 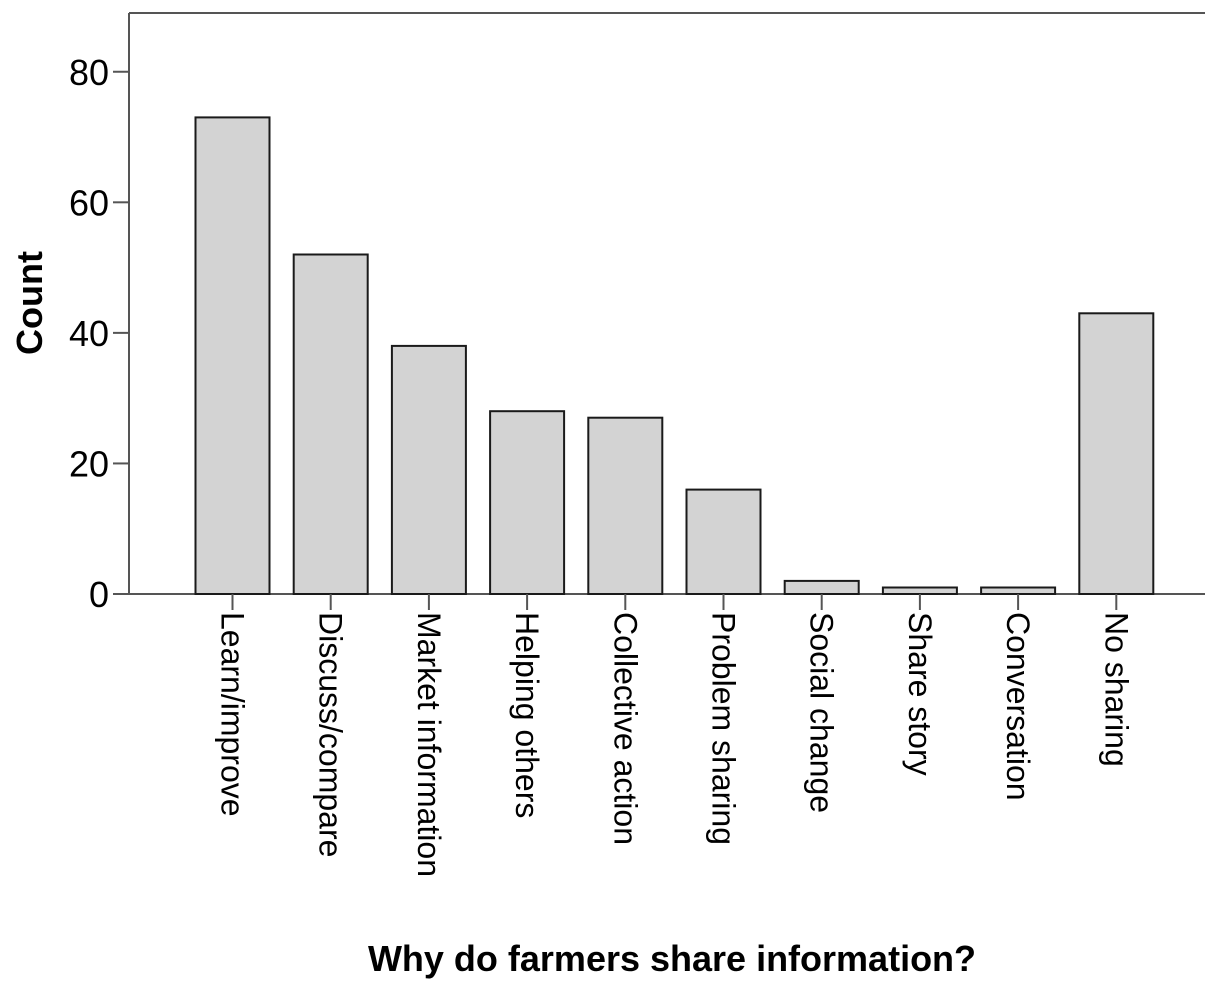 What do you see at coordinates (672, 958) in the screenshot?
I see `x-axis-title: Why do farmers share information?` at bounding box center [672, 958].